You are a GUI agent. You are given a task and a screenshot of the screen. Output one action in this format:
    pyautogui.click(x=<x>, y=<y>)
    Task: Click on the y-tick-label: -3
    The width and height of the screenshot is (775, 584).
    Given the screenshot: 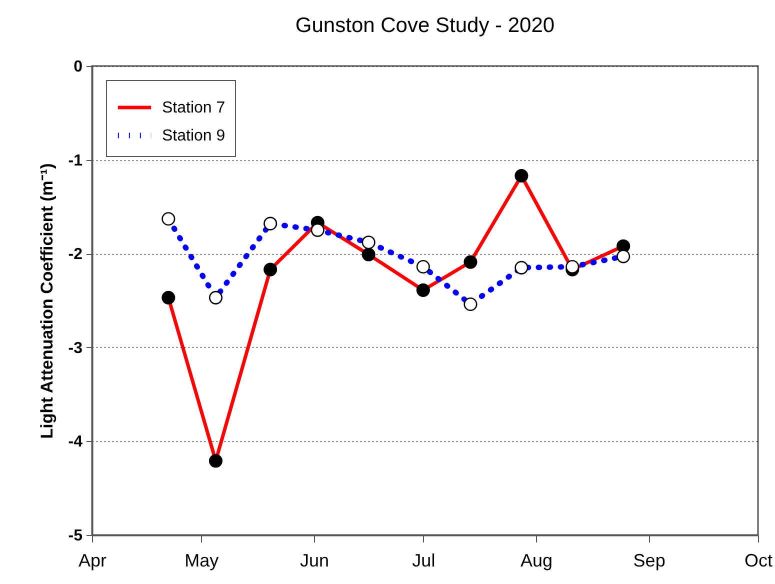 What is the action you would take?
    pyautogui.click(x=75, y=348)
    